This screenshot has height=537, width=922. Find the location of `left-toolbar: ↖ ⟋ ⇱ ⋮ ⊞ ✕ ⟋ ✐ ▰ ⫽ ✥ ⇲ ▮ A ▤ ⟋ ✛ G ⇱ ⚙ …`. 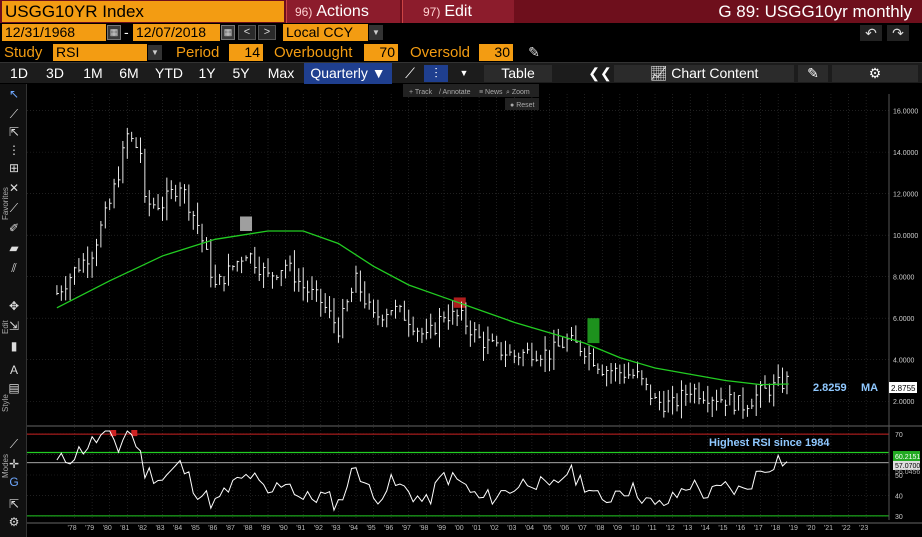

left-toolbar: ↖ ⟋ ⇱ ⋮ ⊞ ✕ ⟋ ✐ ▰ ⫽ ✥ ⇲ ▮ A ▤ ⟋ ✛ G ⇱ ⚙ … is located at coordinates (13, 310).